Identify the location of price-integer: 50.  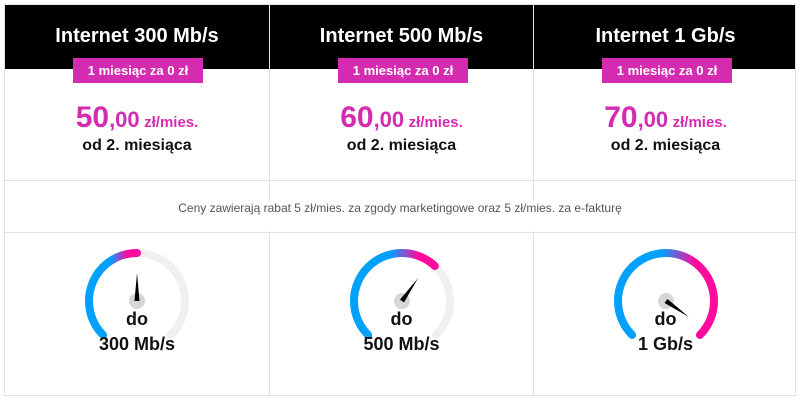
(92, 117).